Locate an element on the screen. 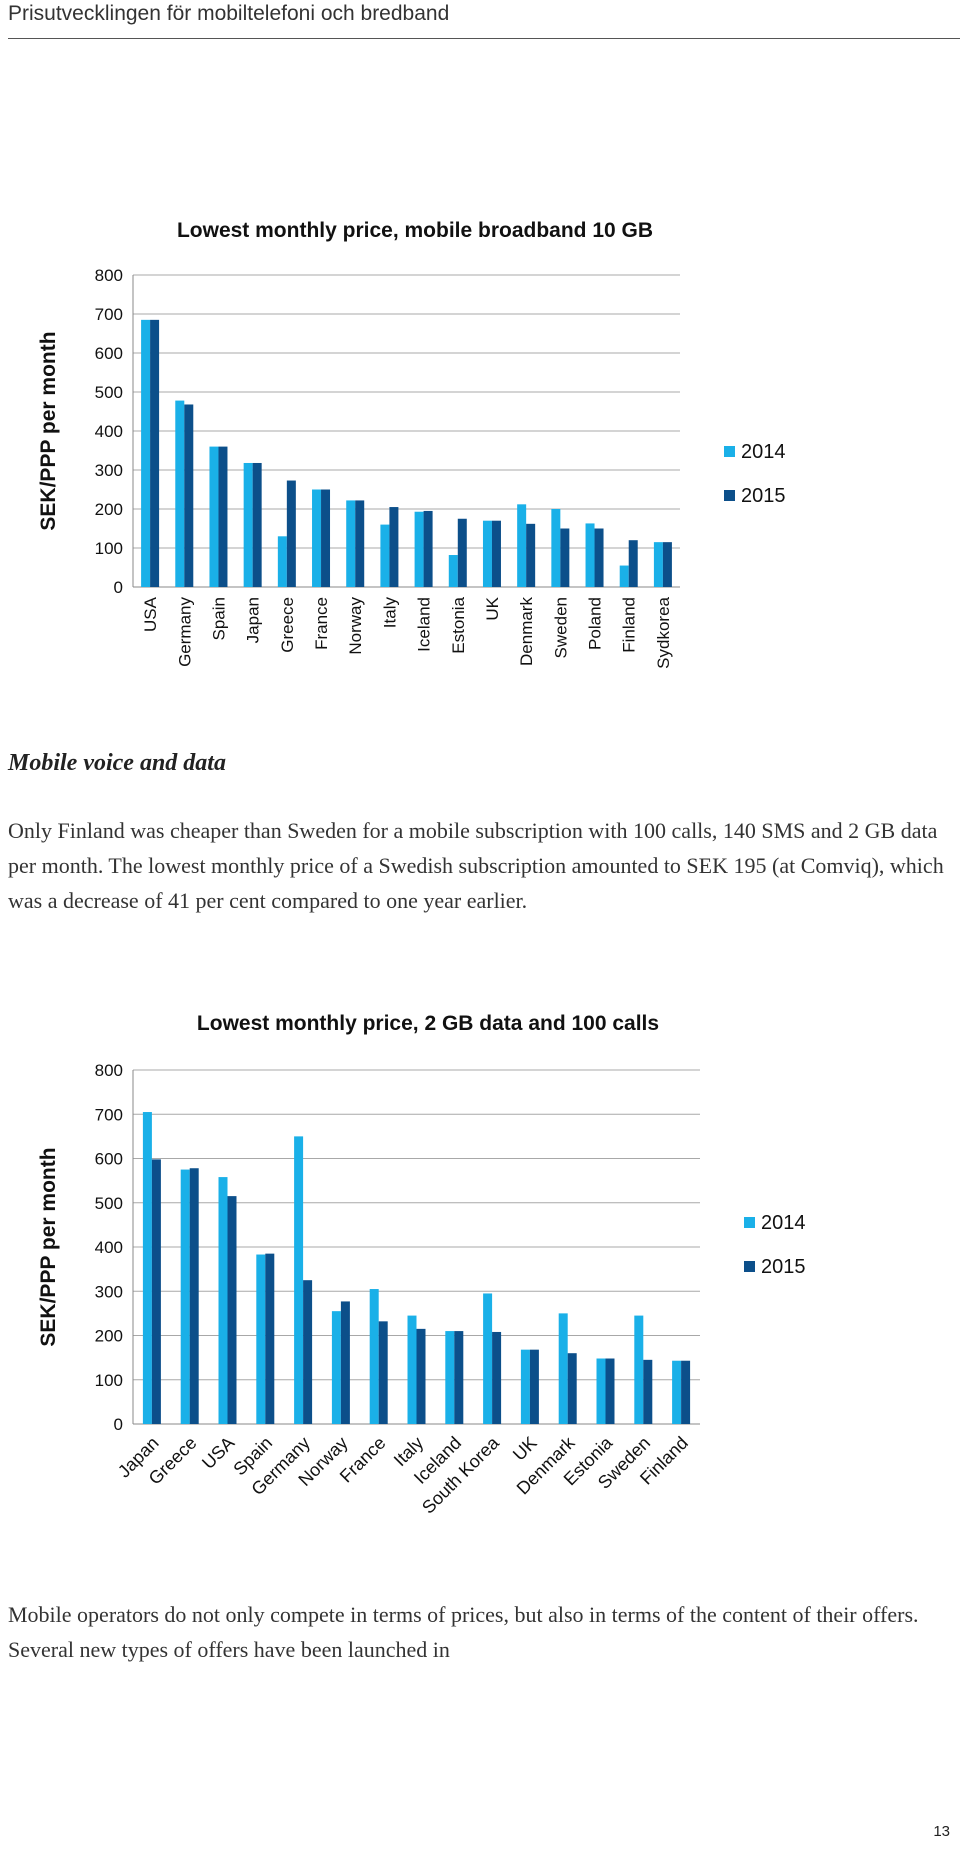 The height and width of the screenshot is (1861, 960). x-tick-label: Finland is located at coordinates (629, 625).